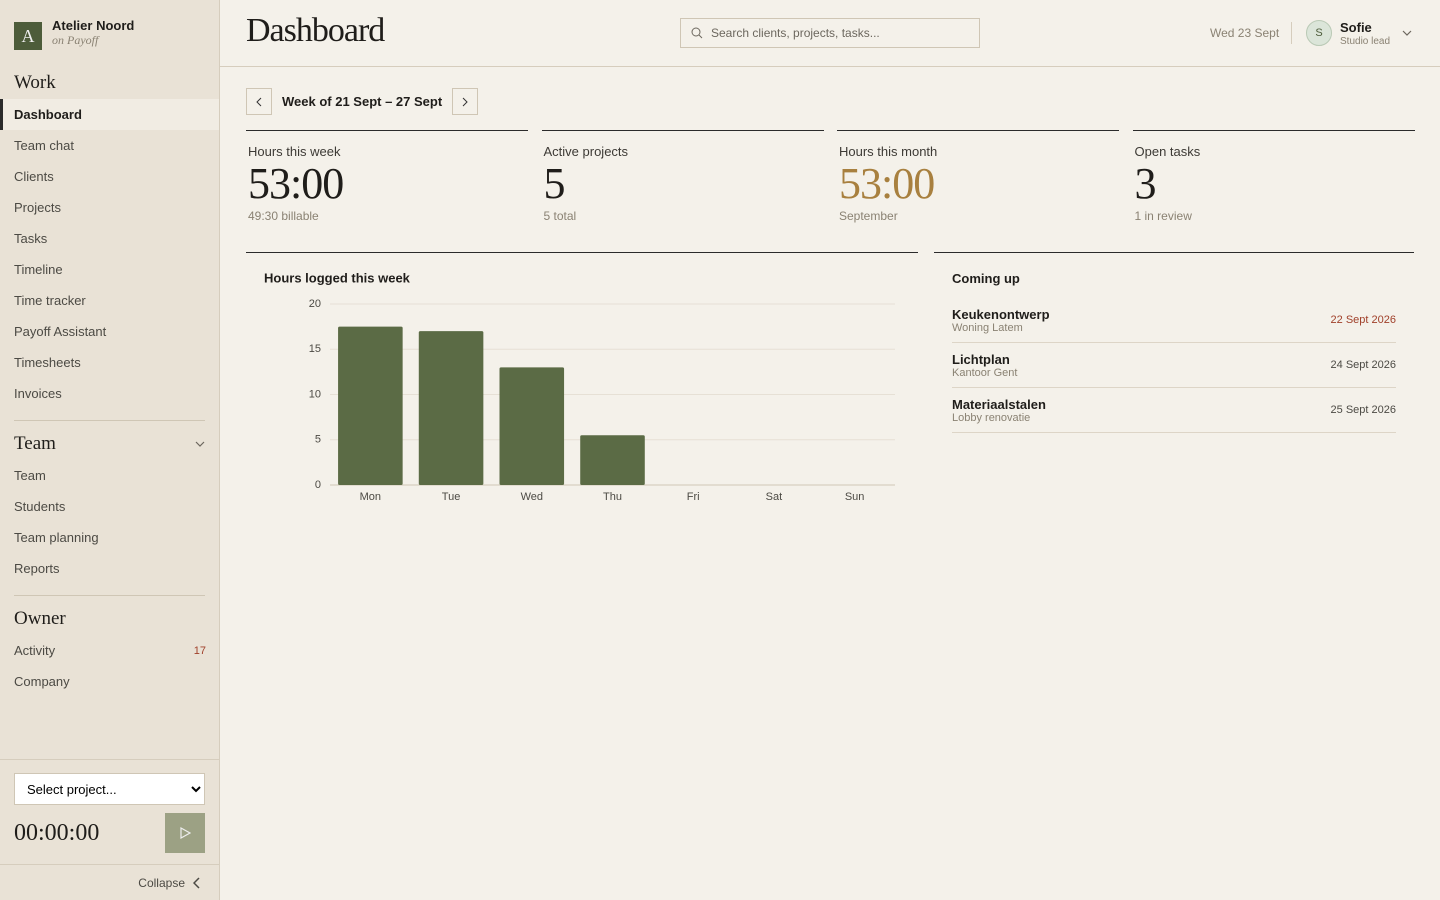 This screenshot has height=900, width=1440. What do you see at coordinates (682, 183) in the screenshot?
I see `stat-card: Active projects 5 5 total` at bounding box center [682, 183].